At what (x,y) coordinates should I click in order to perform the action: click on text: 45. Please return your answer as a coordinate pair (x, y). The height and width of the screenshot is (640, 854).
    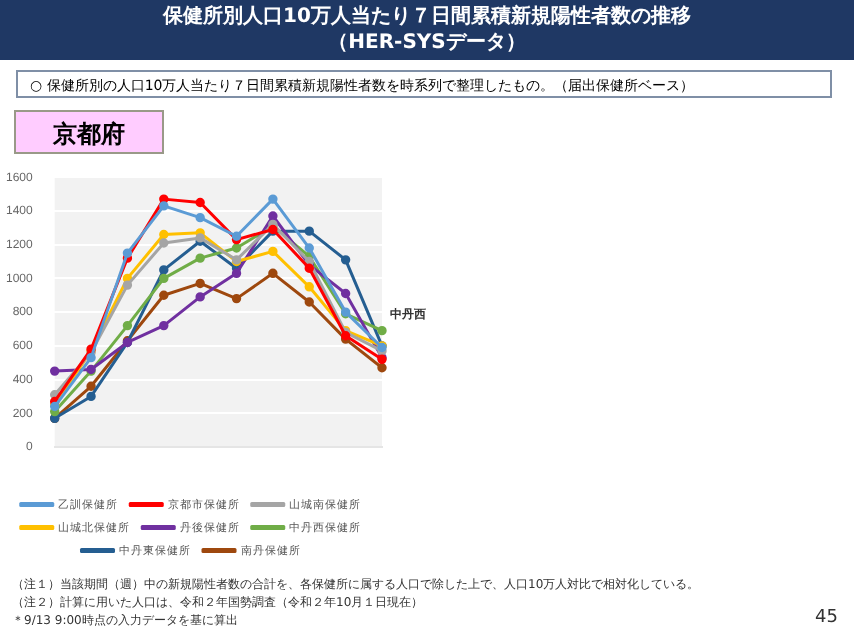
    Looking at the image, I should click on (826, 618).